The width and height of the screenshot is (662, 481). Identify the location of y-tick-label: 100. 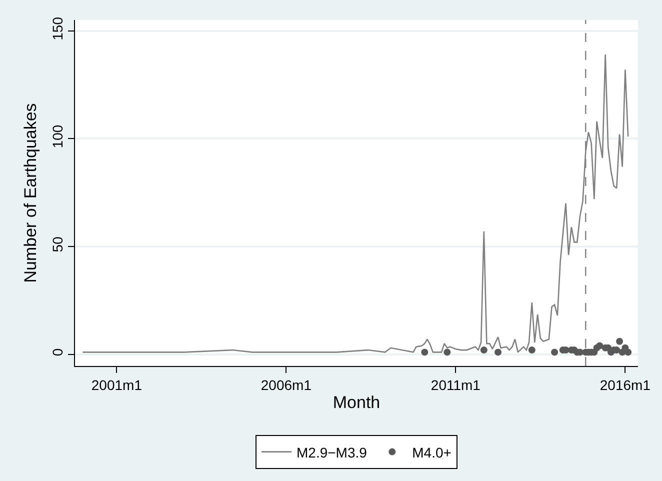
(57, 136).